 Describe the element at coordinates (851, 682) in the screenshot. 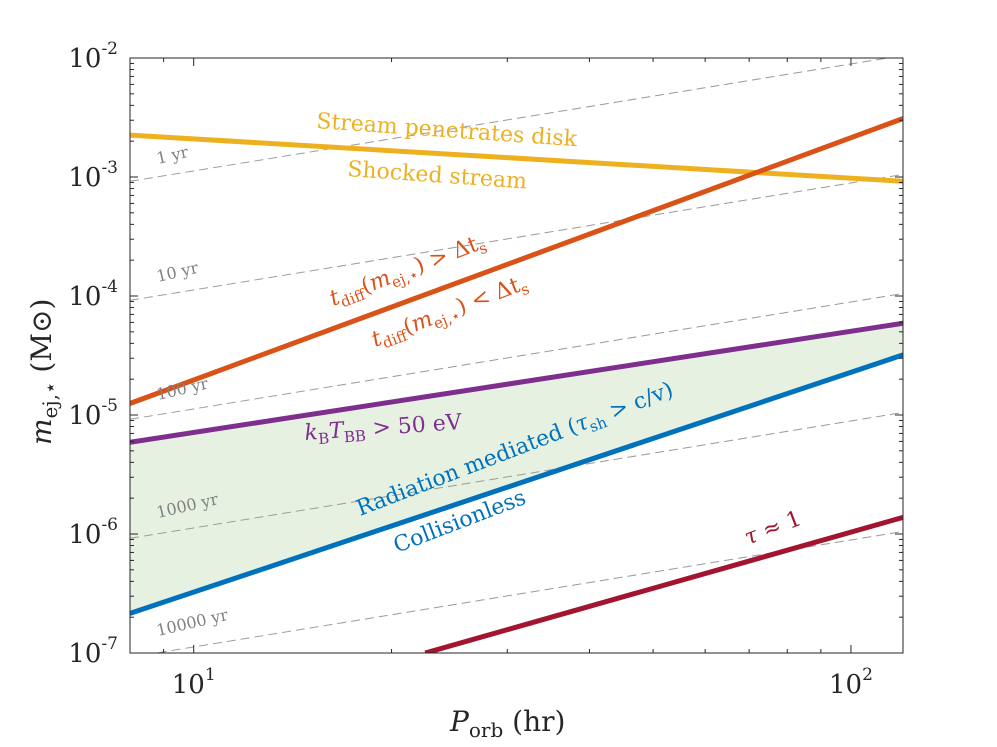

I see `x-tick-label: 10²` at that location.